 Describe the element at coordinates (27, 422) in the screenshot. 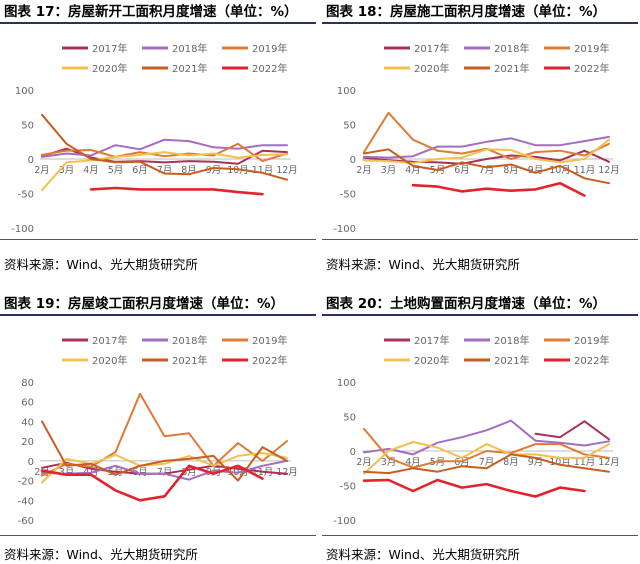

I see `y-tick-label: 40` at that location.